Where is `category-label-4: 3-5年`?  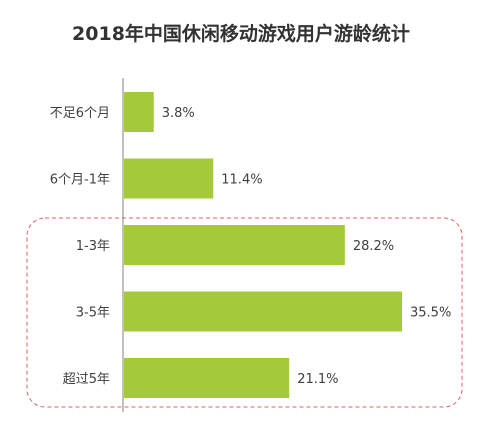 category-label-4: 3-5年 is located at coordinates (93, 313).